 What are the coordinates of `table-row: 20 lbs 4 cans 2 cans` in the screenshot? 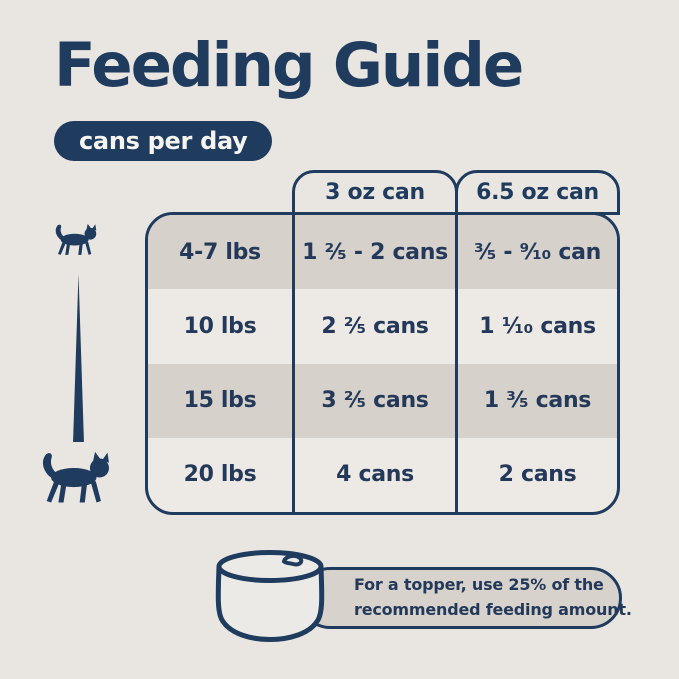 It's located at (382, 474).